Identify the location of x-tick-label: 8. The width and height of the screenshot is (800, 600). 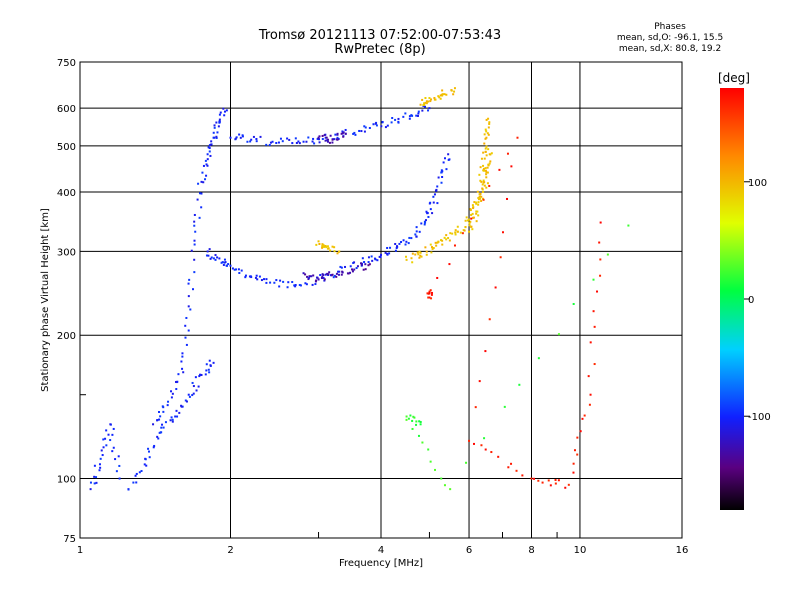
(531, 550).